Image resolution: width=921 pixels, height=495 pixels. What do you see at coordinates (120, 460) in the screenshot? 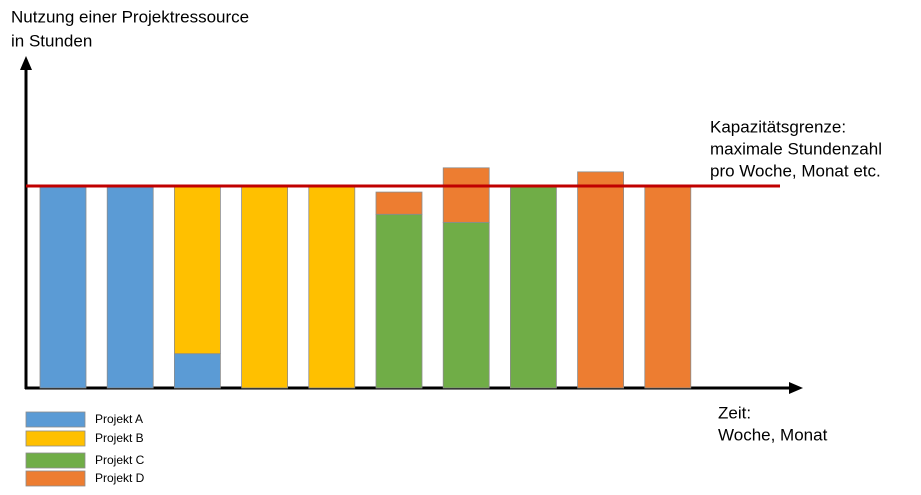
I see `legend-label: Projekt C` at bounding box center [120, 460].